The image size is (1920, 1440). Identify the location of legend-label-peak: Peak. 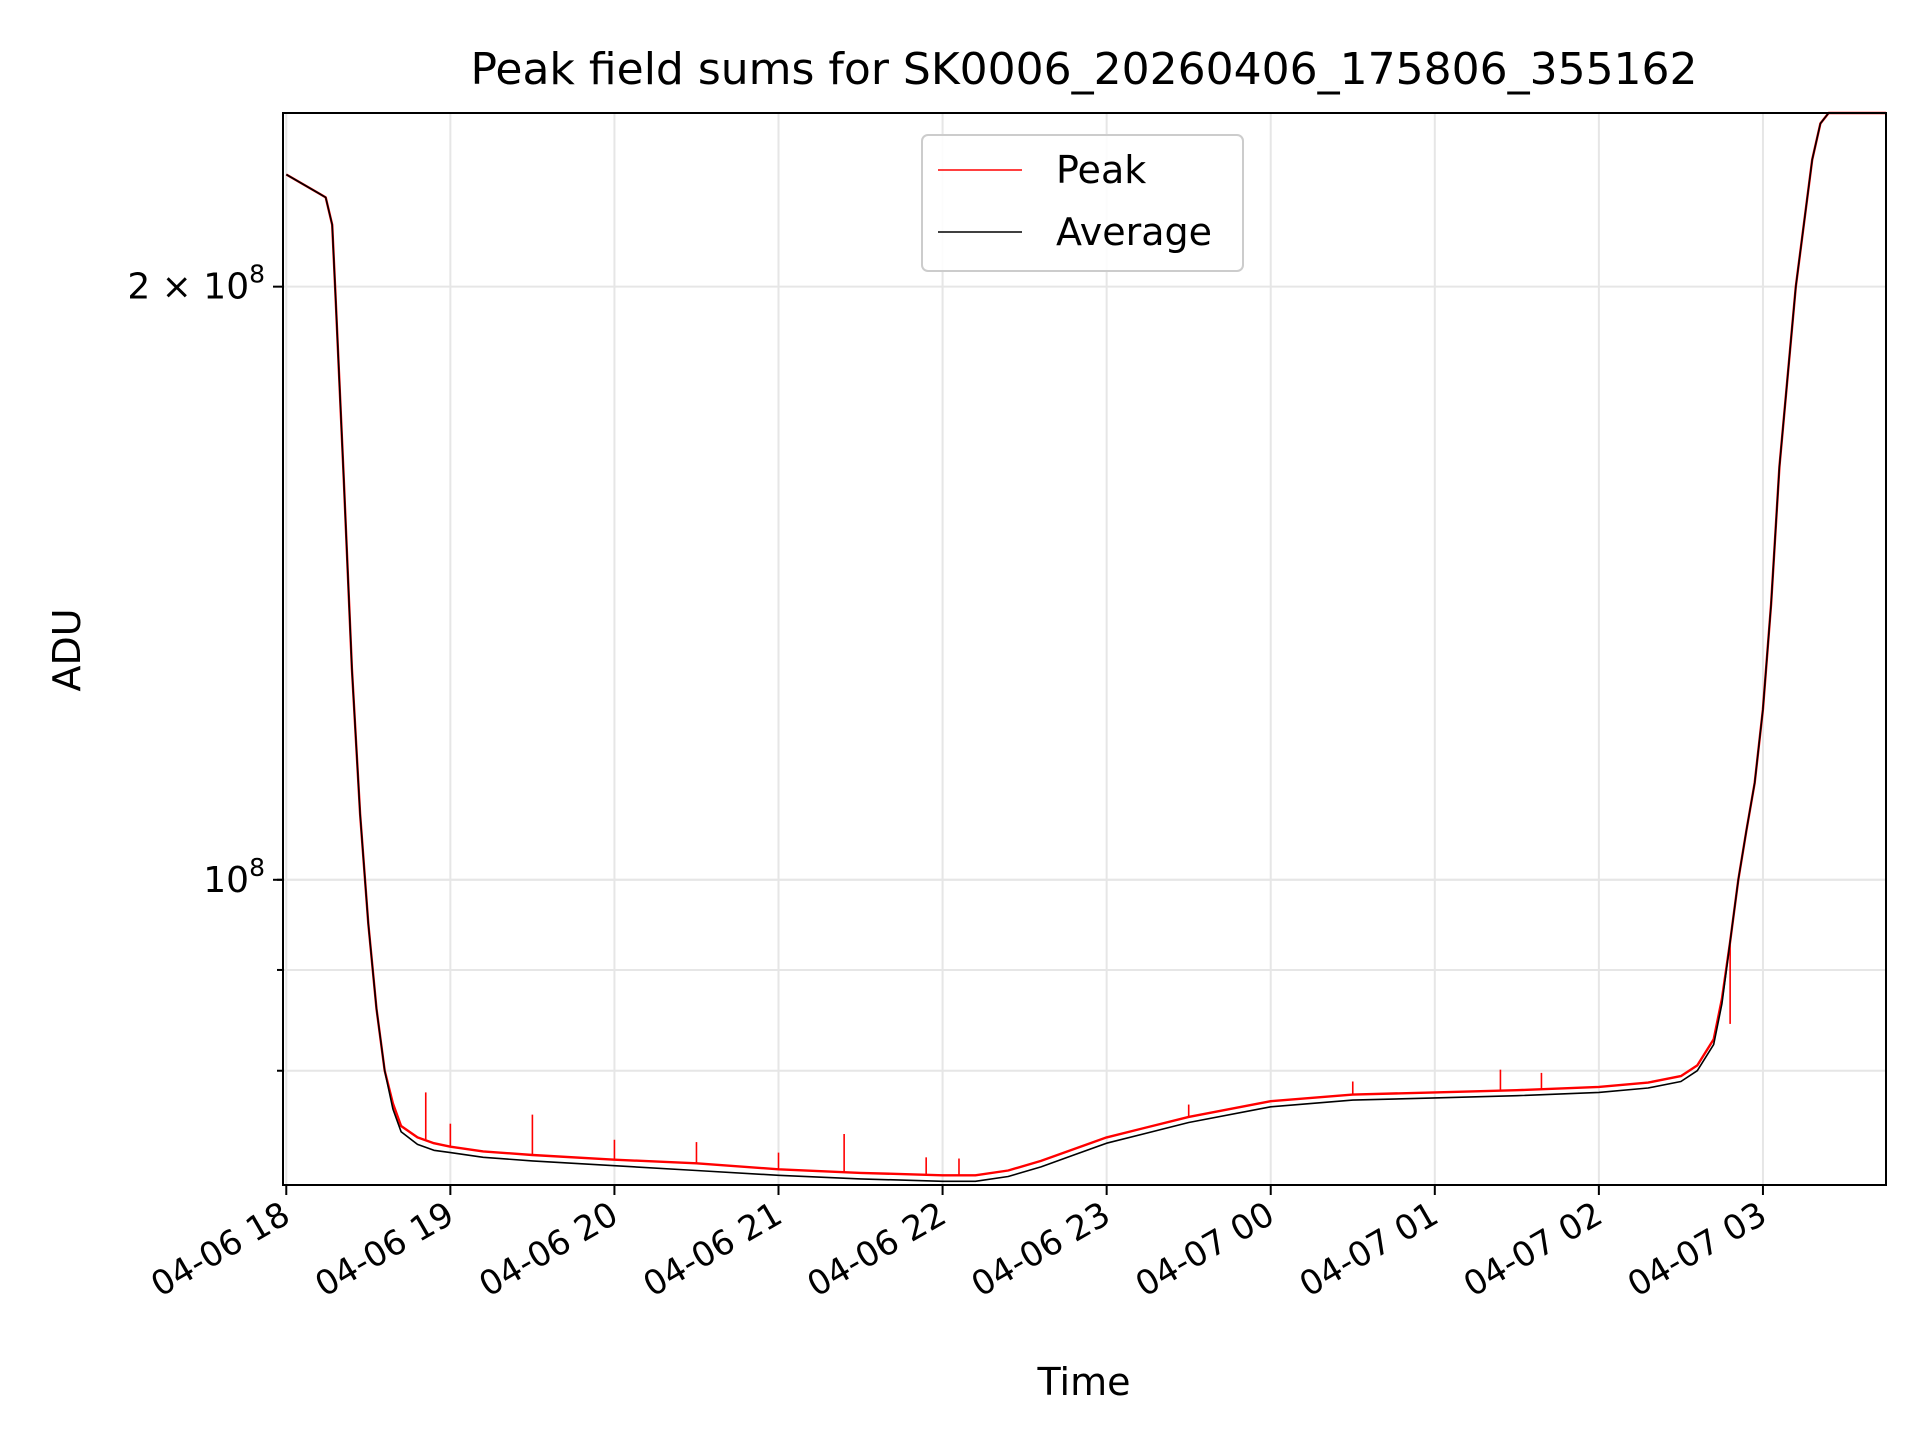
(1101, 170).